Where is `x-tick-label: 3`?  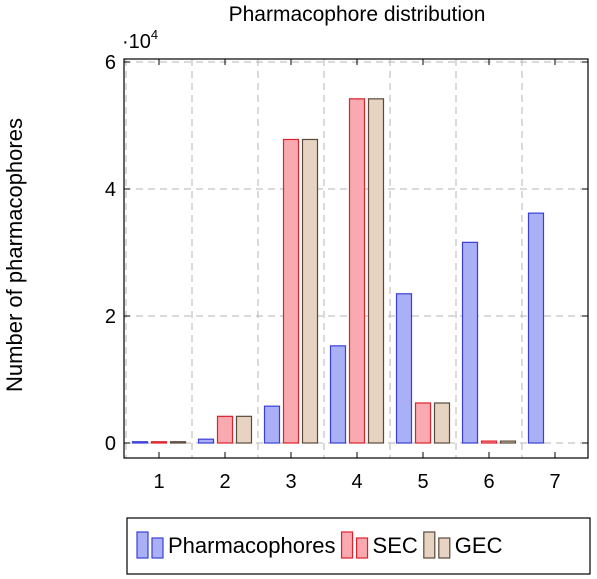
x-tick-label: 3 is located at coordinates (290, 482).